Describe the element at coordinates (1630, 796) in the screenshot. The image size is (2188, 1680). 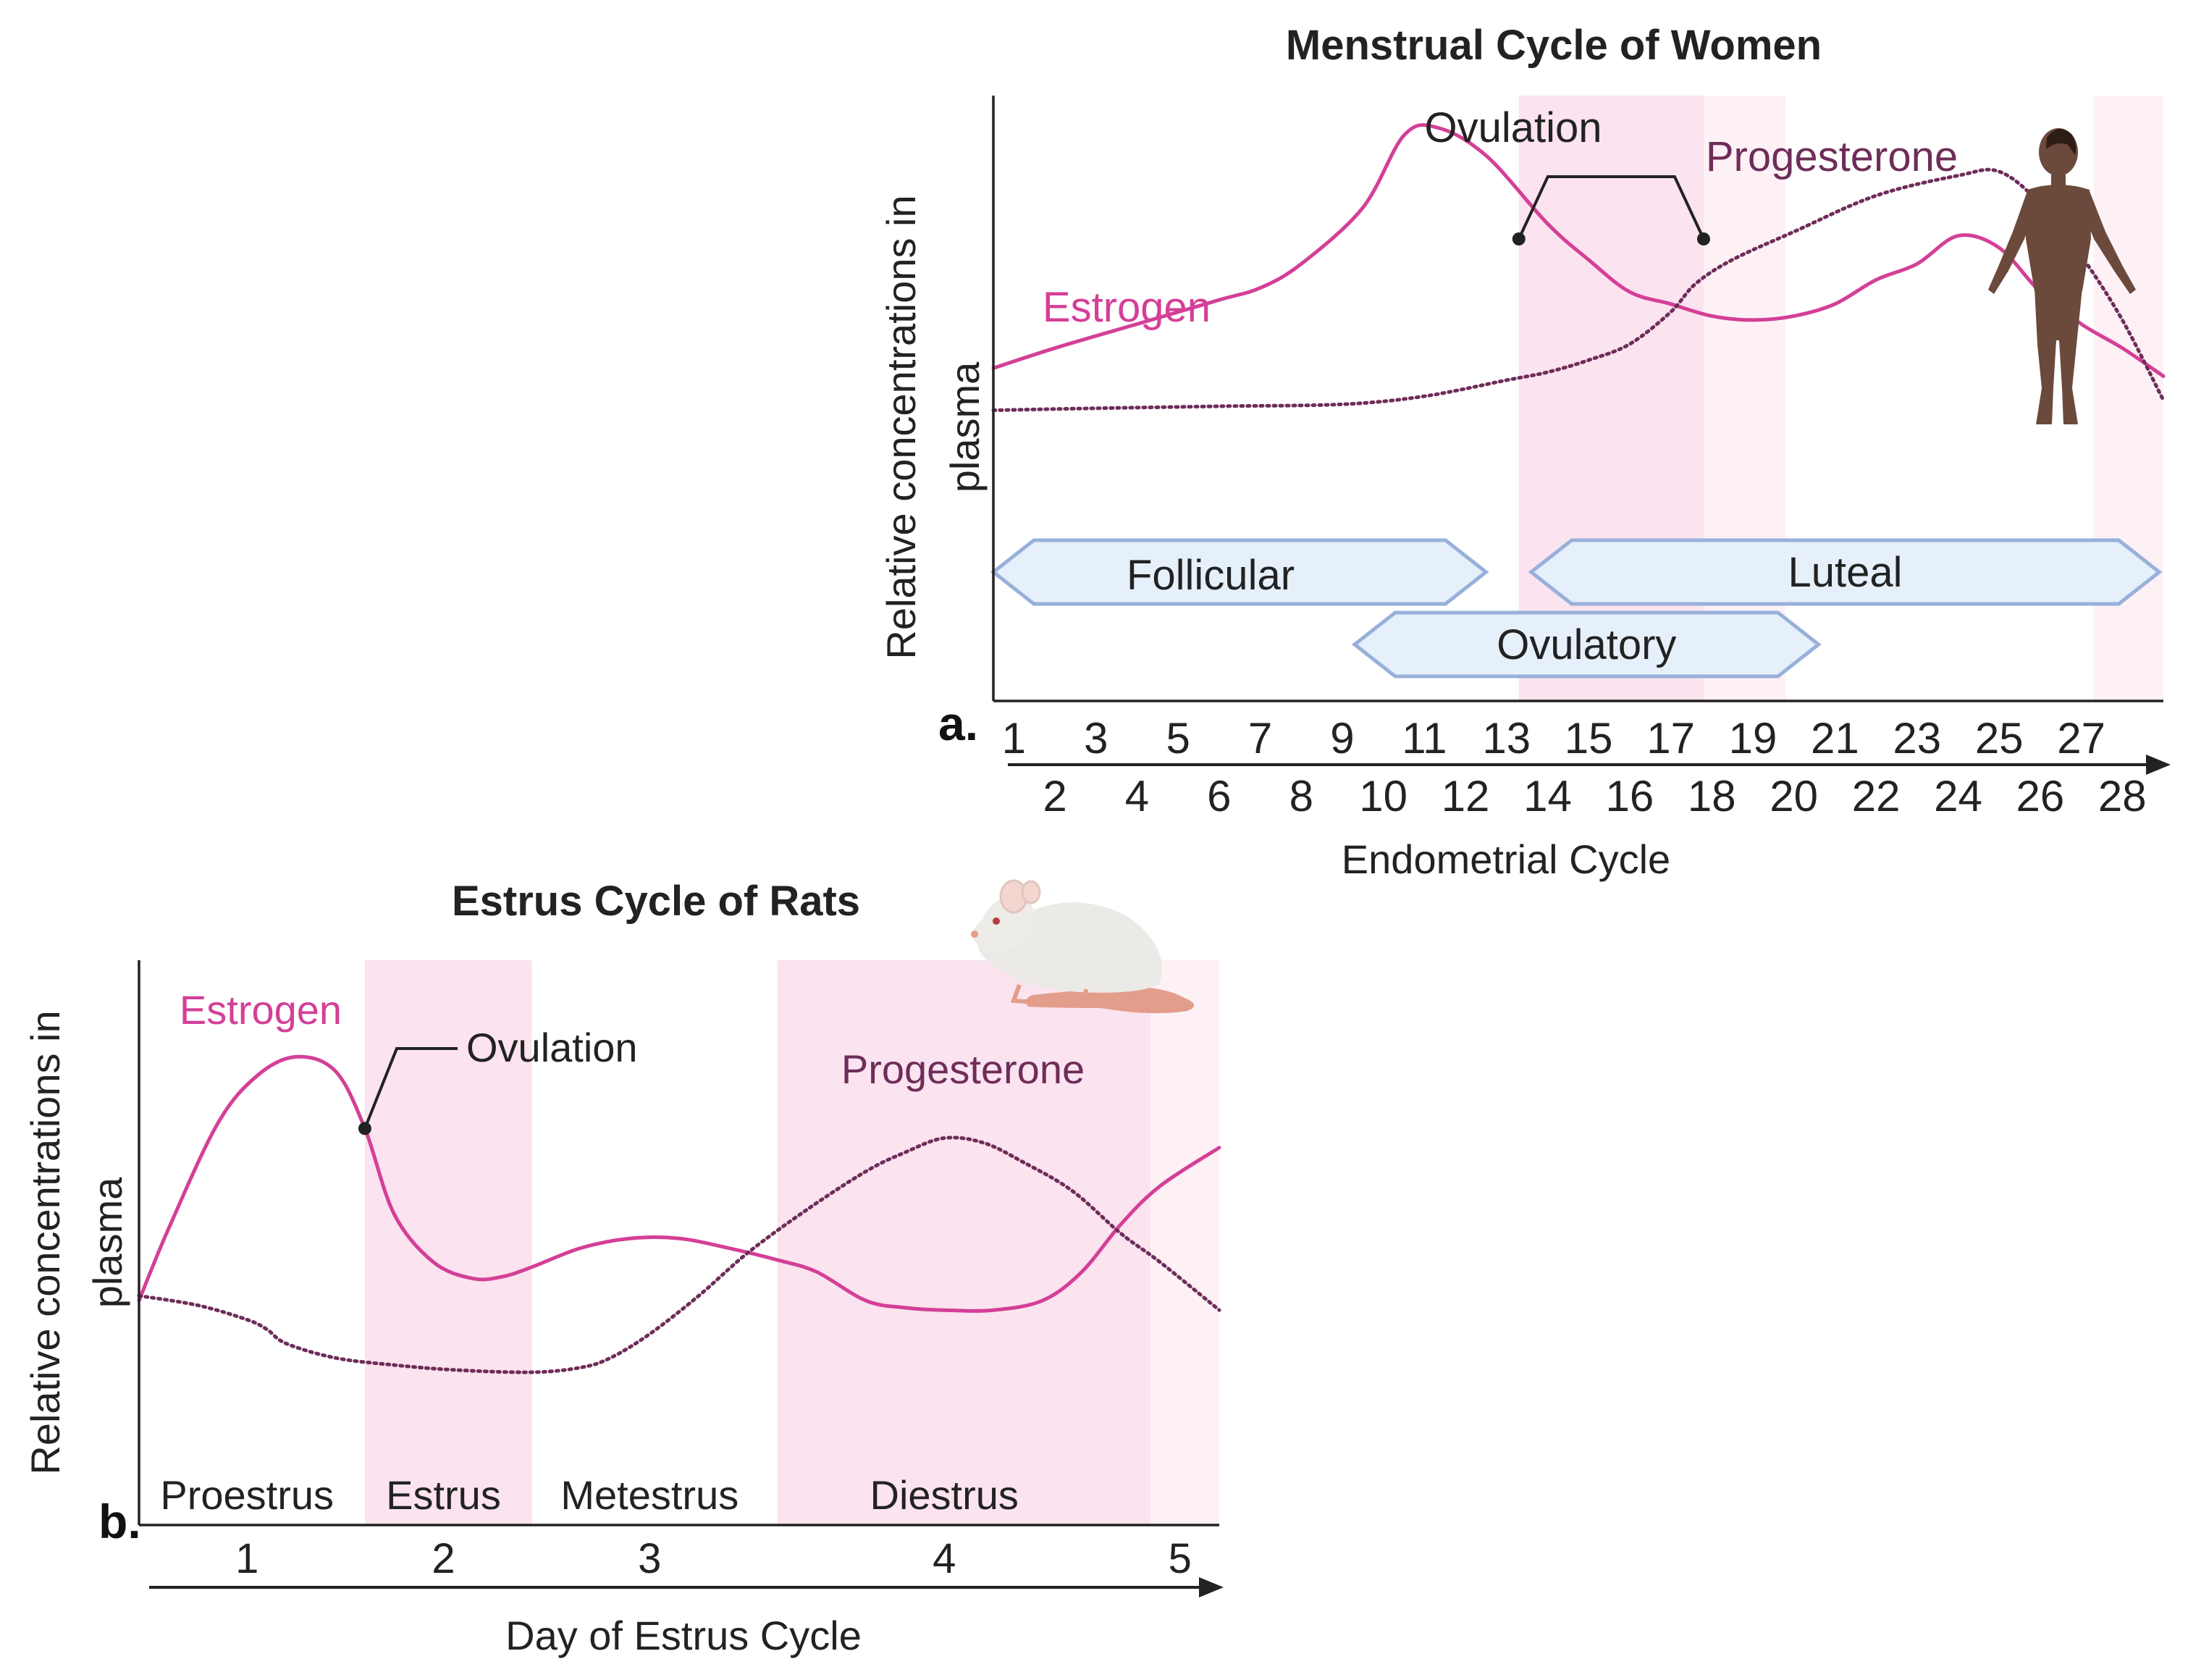
I see `tick-label: 16` at that location.